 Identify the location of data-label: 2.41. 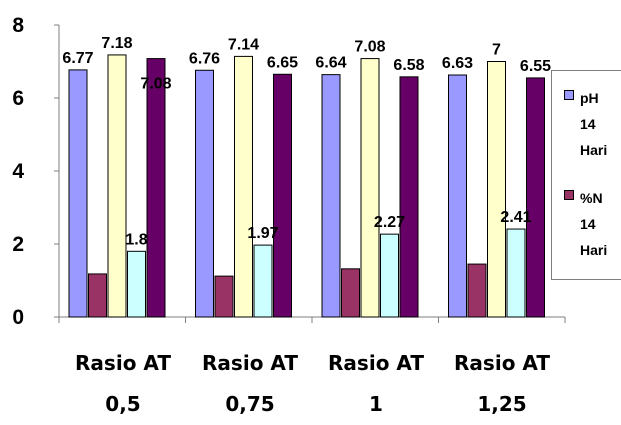
(515, 217).